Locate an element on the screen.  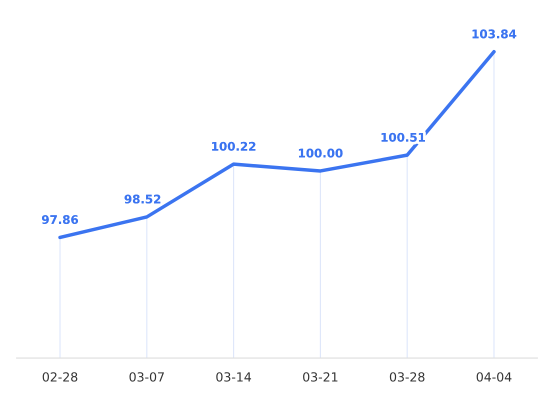
x-tick-label: 02-28 is located at coordinates (60, 377).